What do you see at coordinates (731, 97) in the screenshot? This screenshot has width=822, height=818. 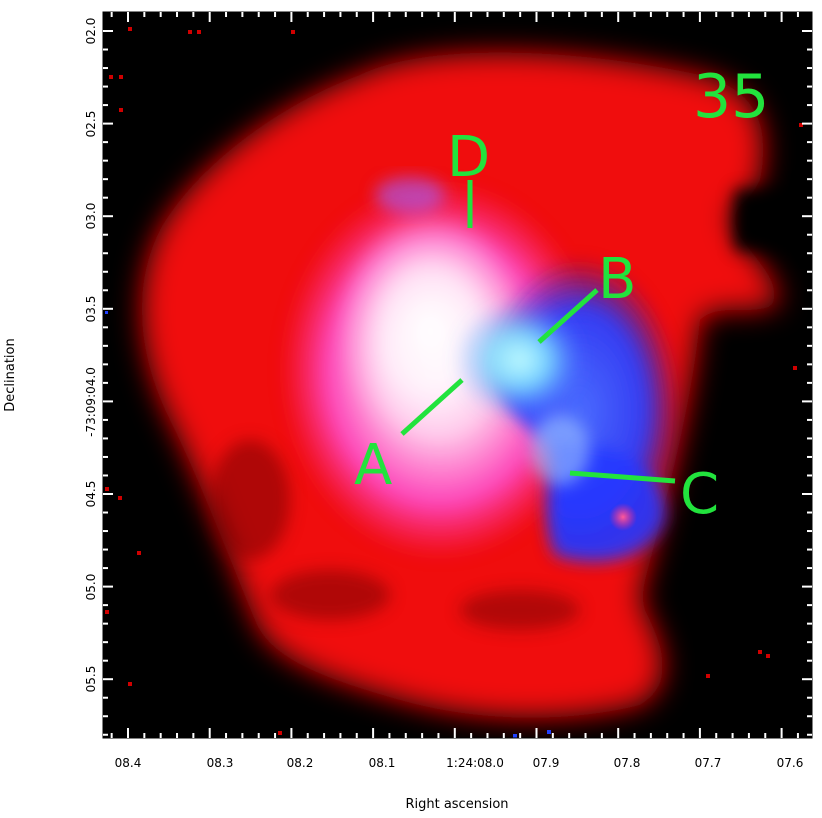 I see `panel-number: 35` at bounding box center [731, 97].